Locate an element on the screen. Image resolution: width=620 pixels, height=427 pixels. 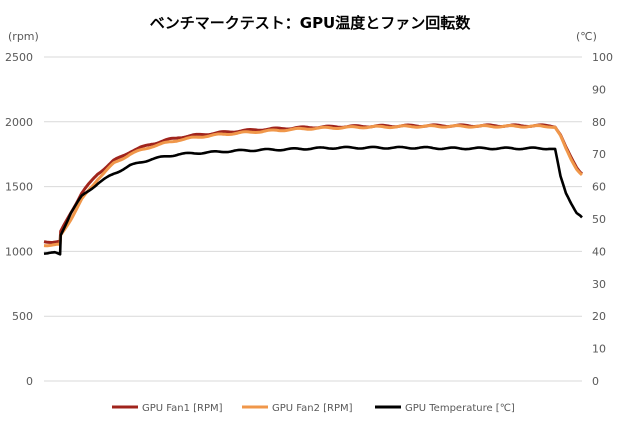
y2-tick-label: 50 is located at coordinates (599, 219).